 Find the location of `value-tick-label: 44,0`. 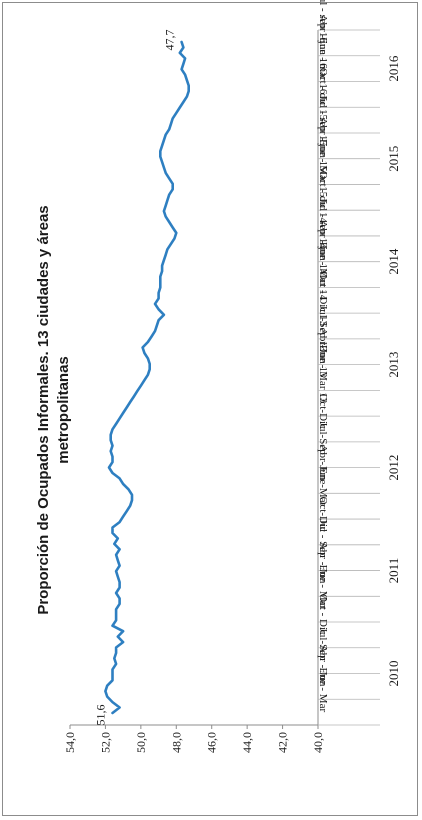

value-tick-label: 44,0 is located at coordinates (247, 742).